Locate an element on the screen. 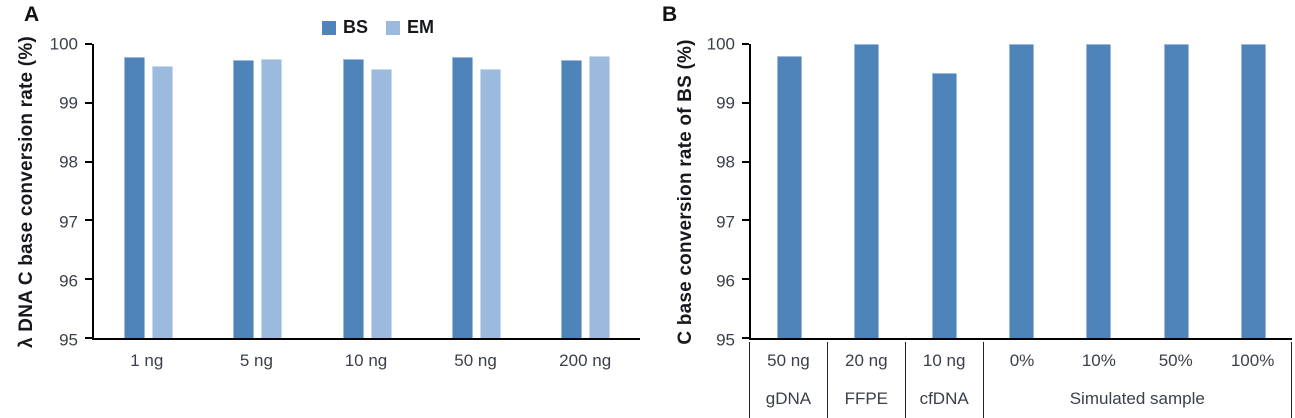 This screenshot has width=1295, height=418. x-axis-cell-simulated-sample: 0% 10% 50% 100% Simulated sample is located at coordinates (1138, 380).